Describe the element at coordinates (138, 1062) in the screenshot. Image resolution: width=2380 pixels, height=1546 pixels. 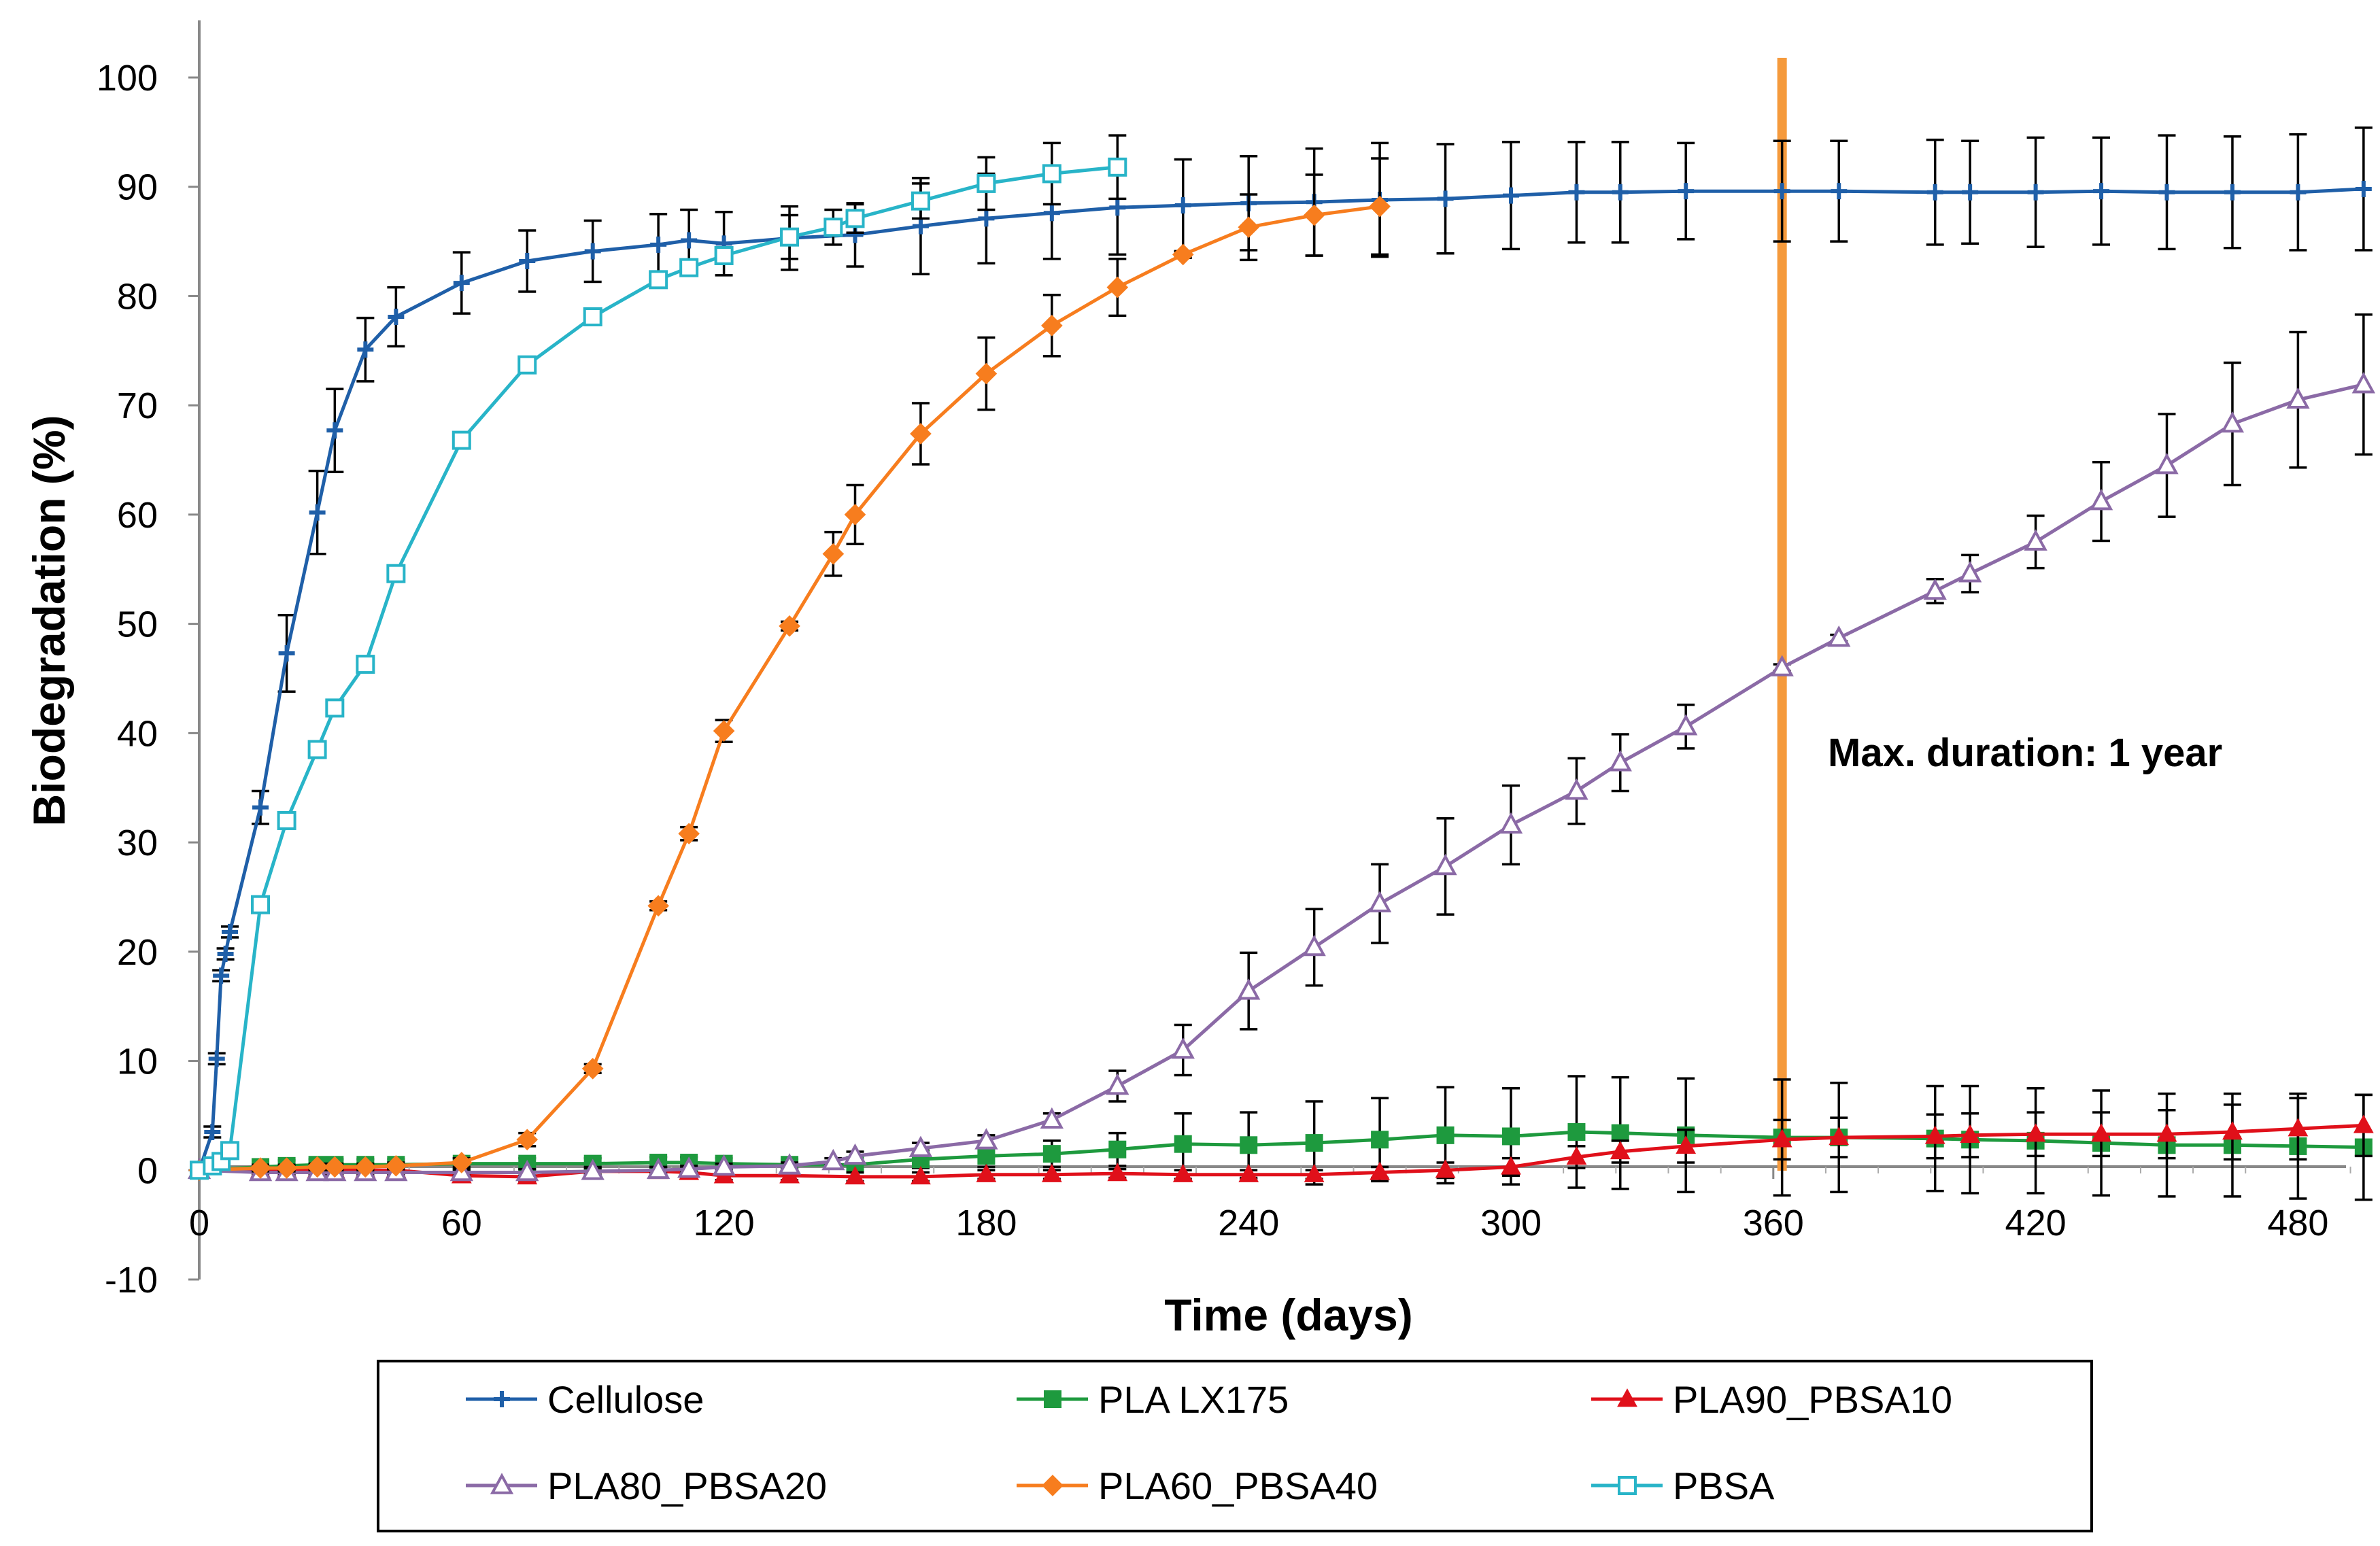
I see `y-tick-label: 10` at that location.